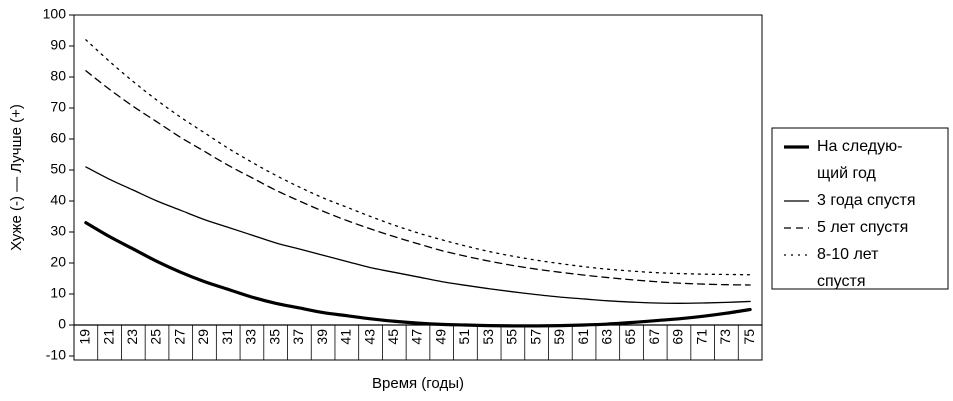 The height and width of the screenshot is (401, 953). I want to click on y-tick-label: 20, so click(58, 262).